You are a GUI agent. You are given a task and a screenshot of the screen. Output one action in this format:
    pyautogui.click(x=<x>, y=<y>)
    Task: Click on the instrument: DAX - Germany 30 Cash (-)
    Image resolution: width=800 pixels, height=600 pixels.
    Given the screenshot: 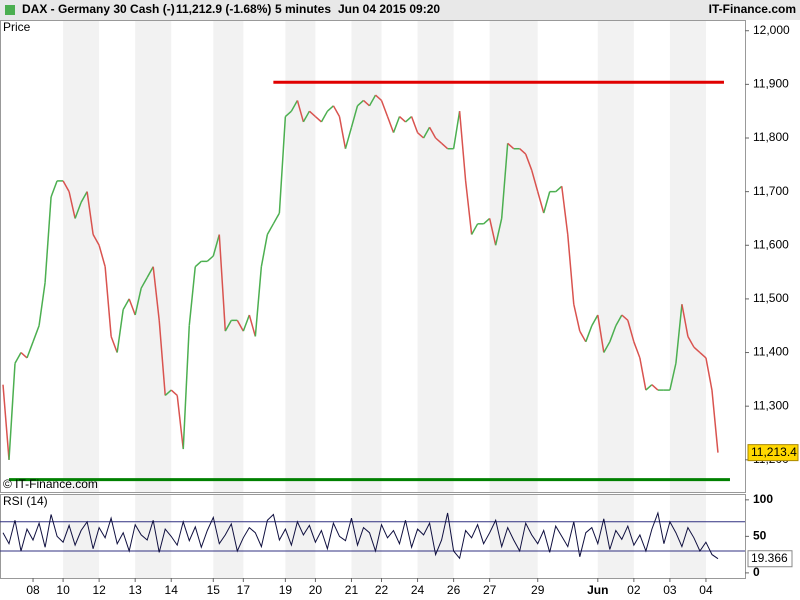 What is the action you would take?
    pyautogui.click(x=98, y=9)
    